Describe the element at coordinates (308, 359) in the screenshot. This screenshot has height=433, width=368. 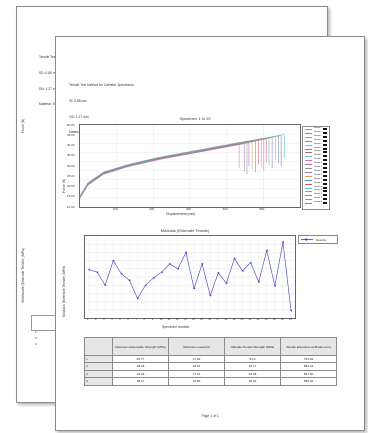
I see `table-cell: 704.62` at that location.